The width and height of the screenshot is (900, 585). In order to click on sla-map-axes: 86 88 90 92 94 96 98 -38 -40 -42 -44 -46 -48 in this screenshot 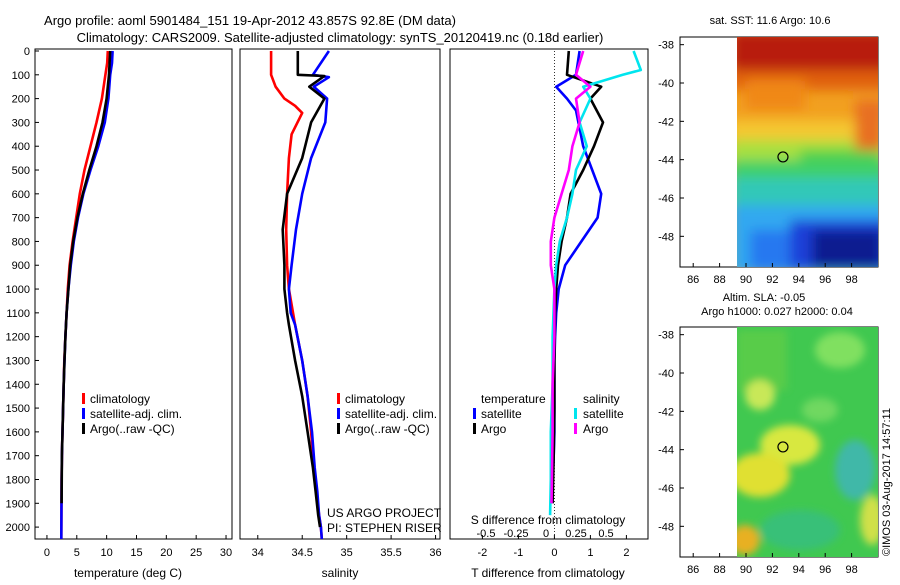, I will do `click(758, 453)`.